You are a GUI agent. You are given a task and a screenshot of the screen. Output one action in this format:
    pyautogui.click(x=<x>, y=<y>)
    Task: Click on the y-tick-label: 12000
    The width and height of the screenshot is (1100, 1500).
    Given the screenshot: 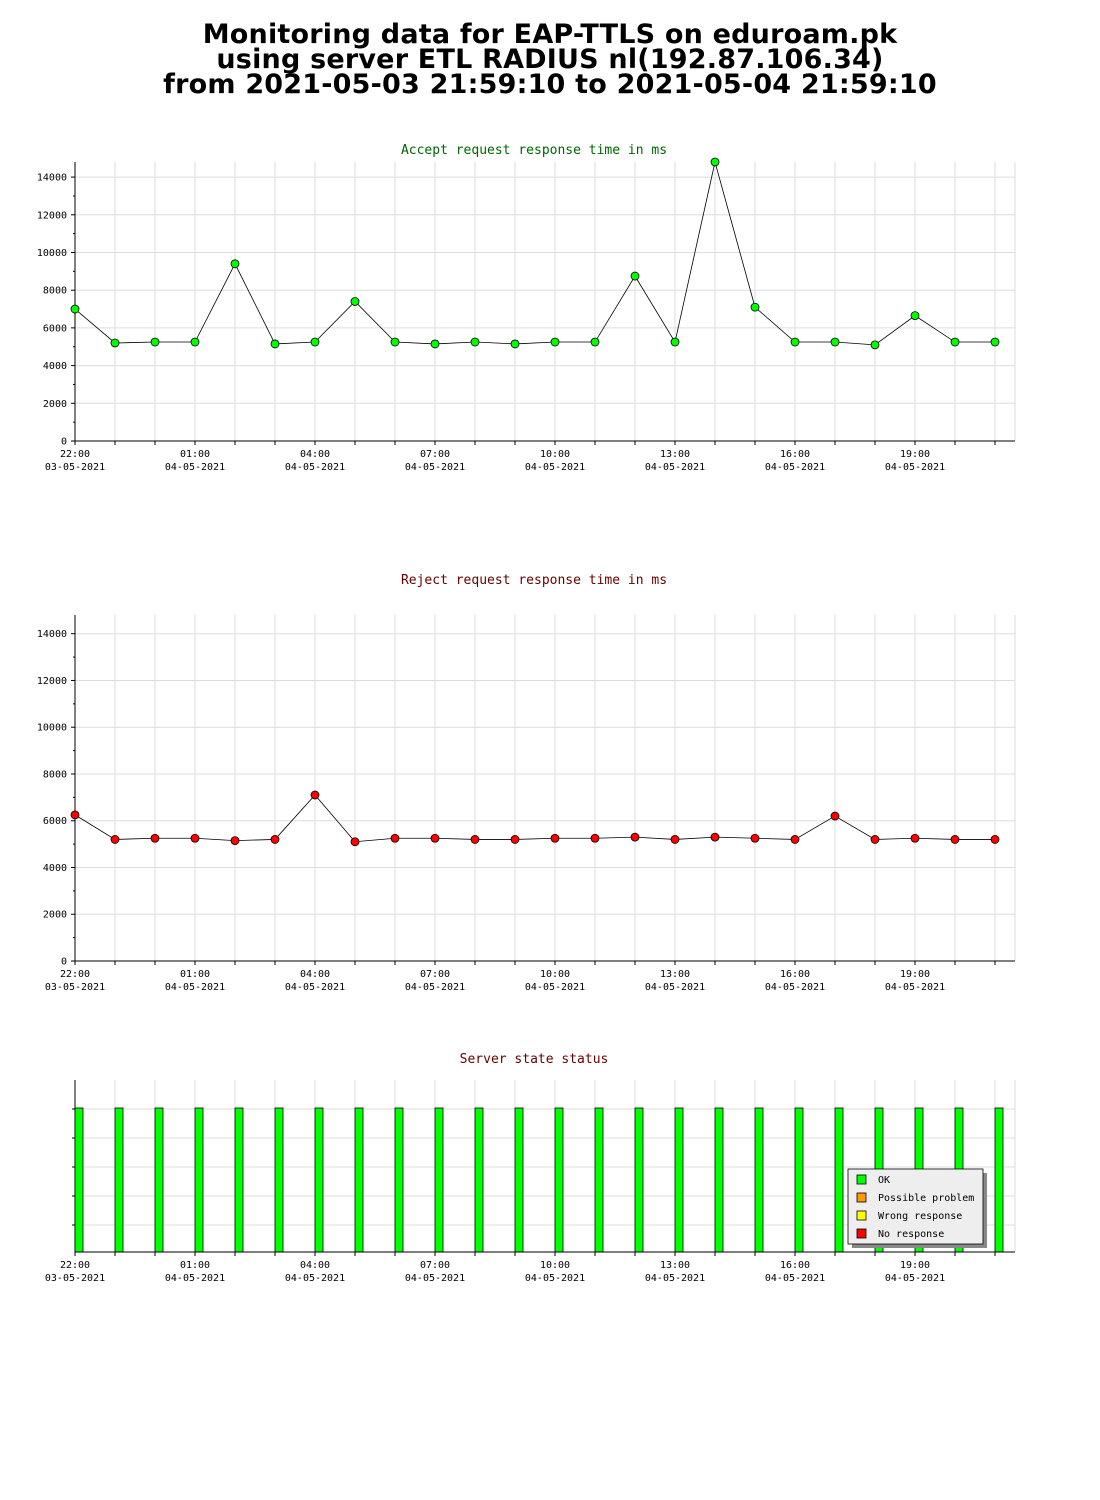 What is the action you would take?
    pyautogui.click(x=52, y=681)
    